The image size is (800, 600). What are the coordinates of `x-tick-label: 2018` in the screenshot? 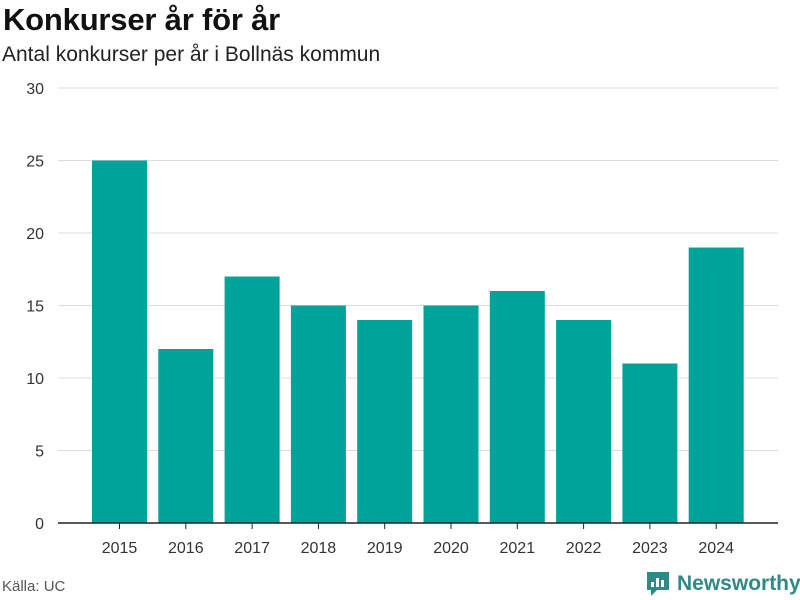 It's located at (319, 548).